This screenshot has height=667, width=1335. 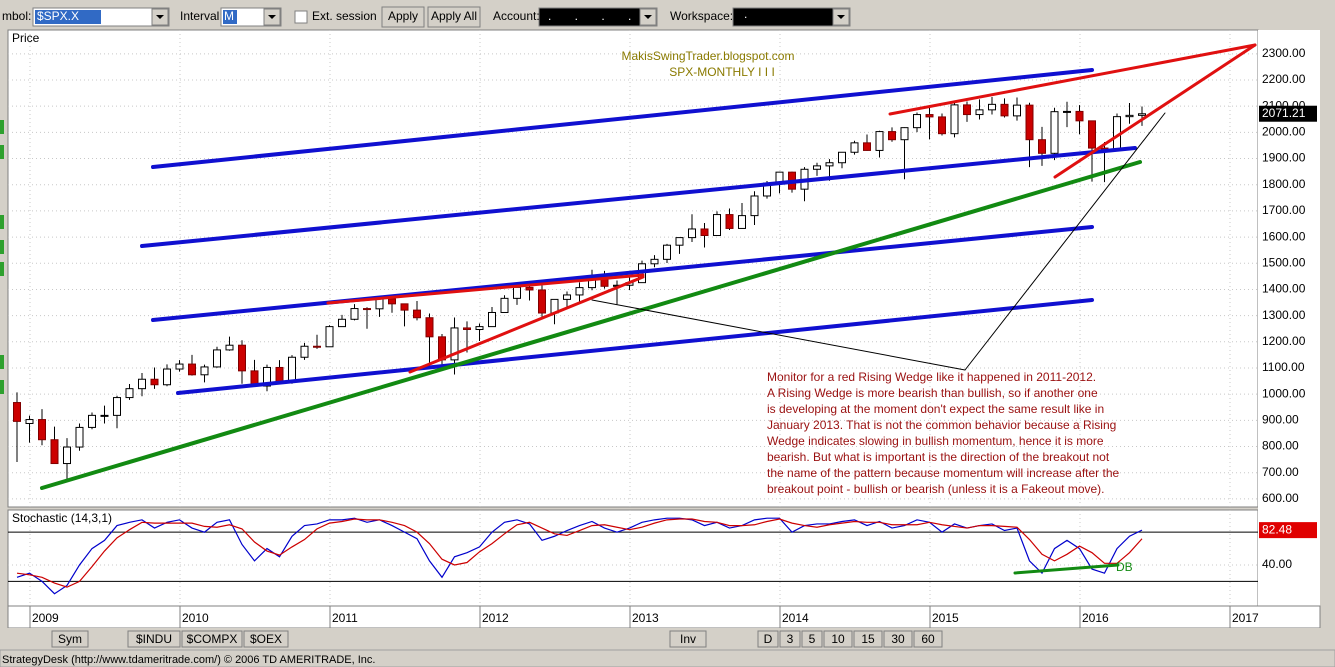 What do you see at coordinates (708, 56) in the screenshot?
I see `annotation: MakisSwingTrader.blogspot.com` at bounding box center [708, 56].